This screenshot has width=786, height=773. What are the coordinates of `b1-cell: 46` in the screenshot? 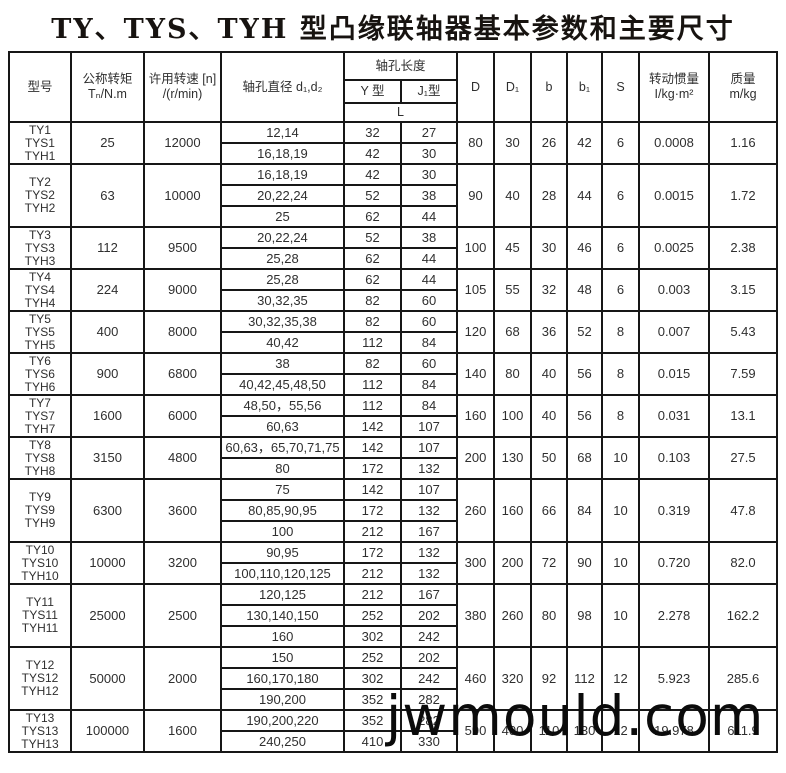 It's located at (584, 248).